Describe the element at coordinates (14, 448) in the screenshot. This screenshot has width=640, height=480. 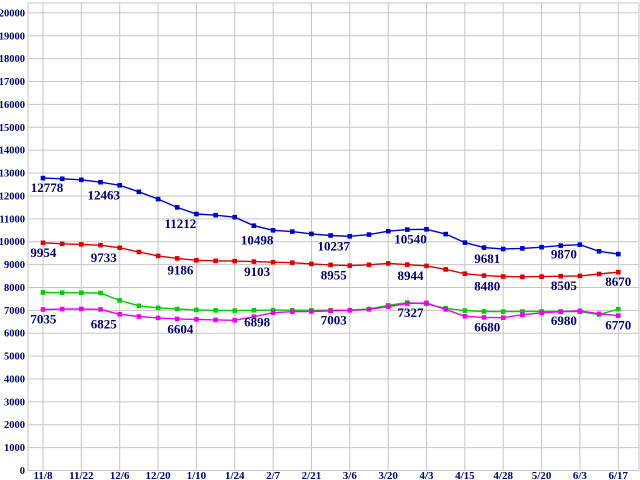
I see `y-tick-label: 1000` at that location.